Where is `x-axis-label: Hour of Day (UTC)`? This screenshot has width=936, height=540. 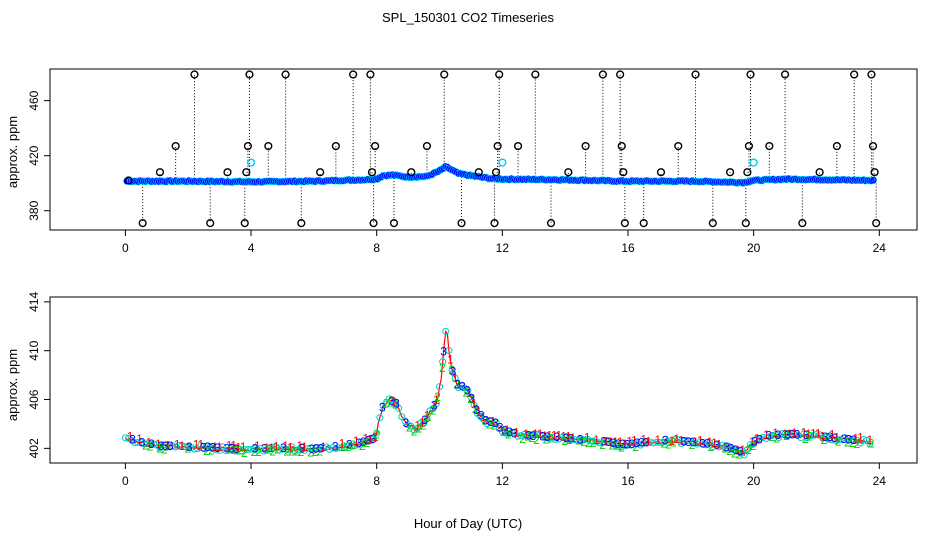
x-axis-label: Hour of Day (UTC) is located at coordinates (468, 523).